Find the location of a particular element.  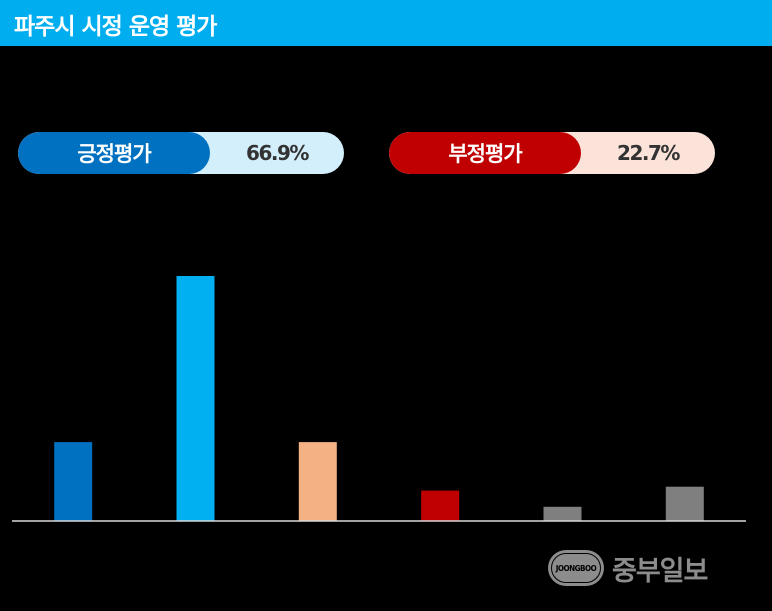

header-bar: 파주시 시정 운영 평가 is located at coordinates (386, 23).